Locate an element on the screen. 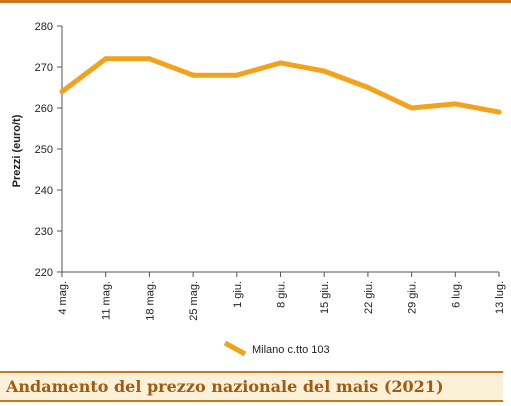 This screenshot has width=511, height=406. legend: Milano c.tto 103 is located at coordinates (276, 348).